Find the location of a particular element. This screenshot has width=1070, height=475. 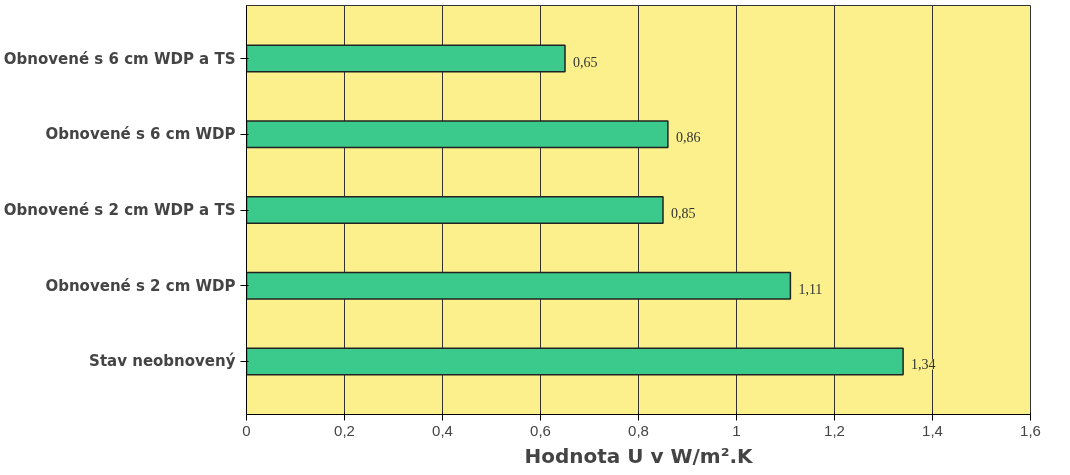

x-tick-label: 1,4 is located at coordinates (932, 430).